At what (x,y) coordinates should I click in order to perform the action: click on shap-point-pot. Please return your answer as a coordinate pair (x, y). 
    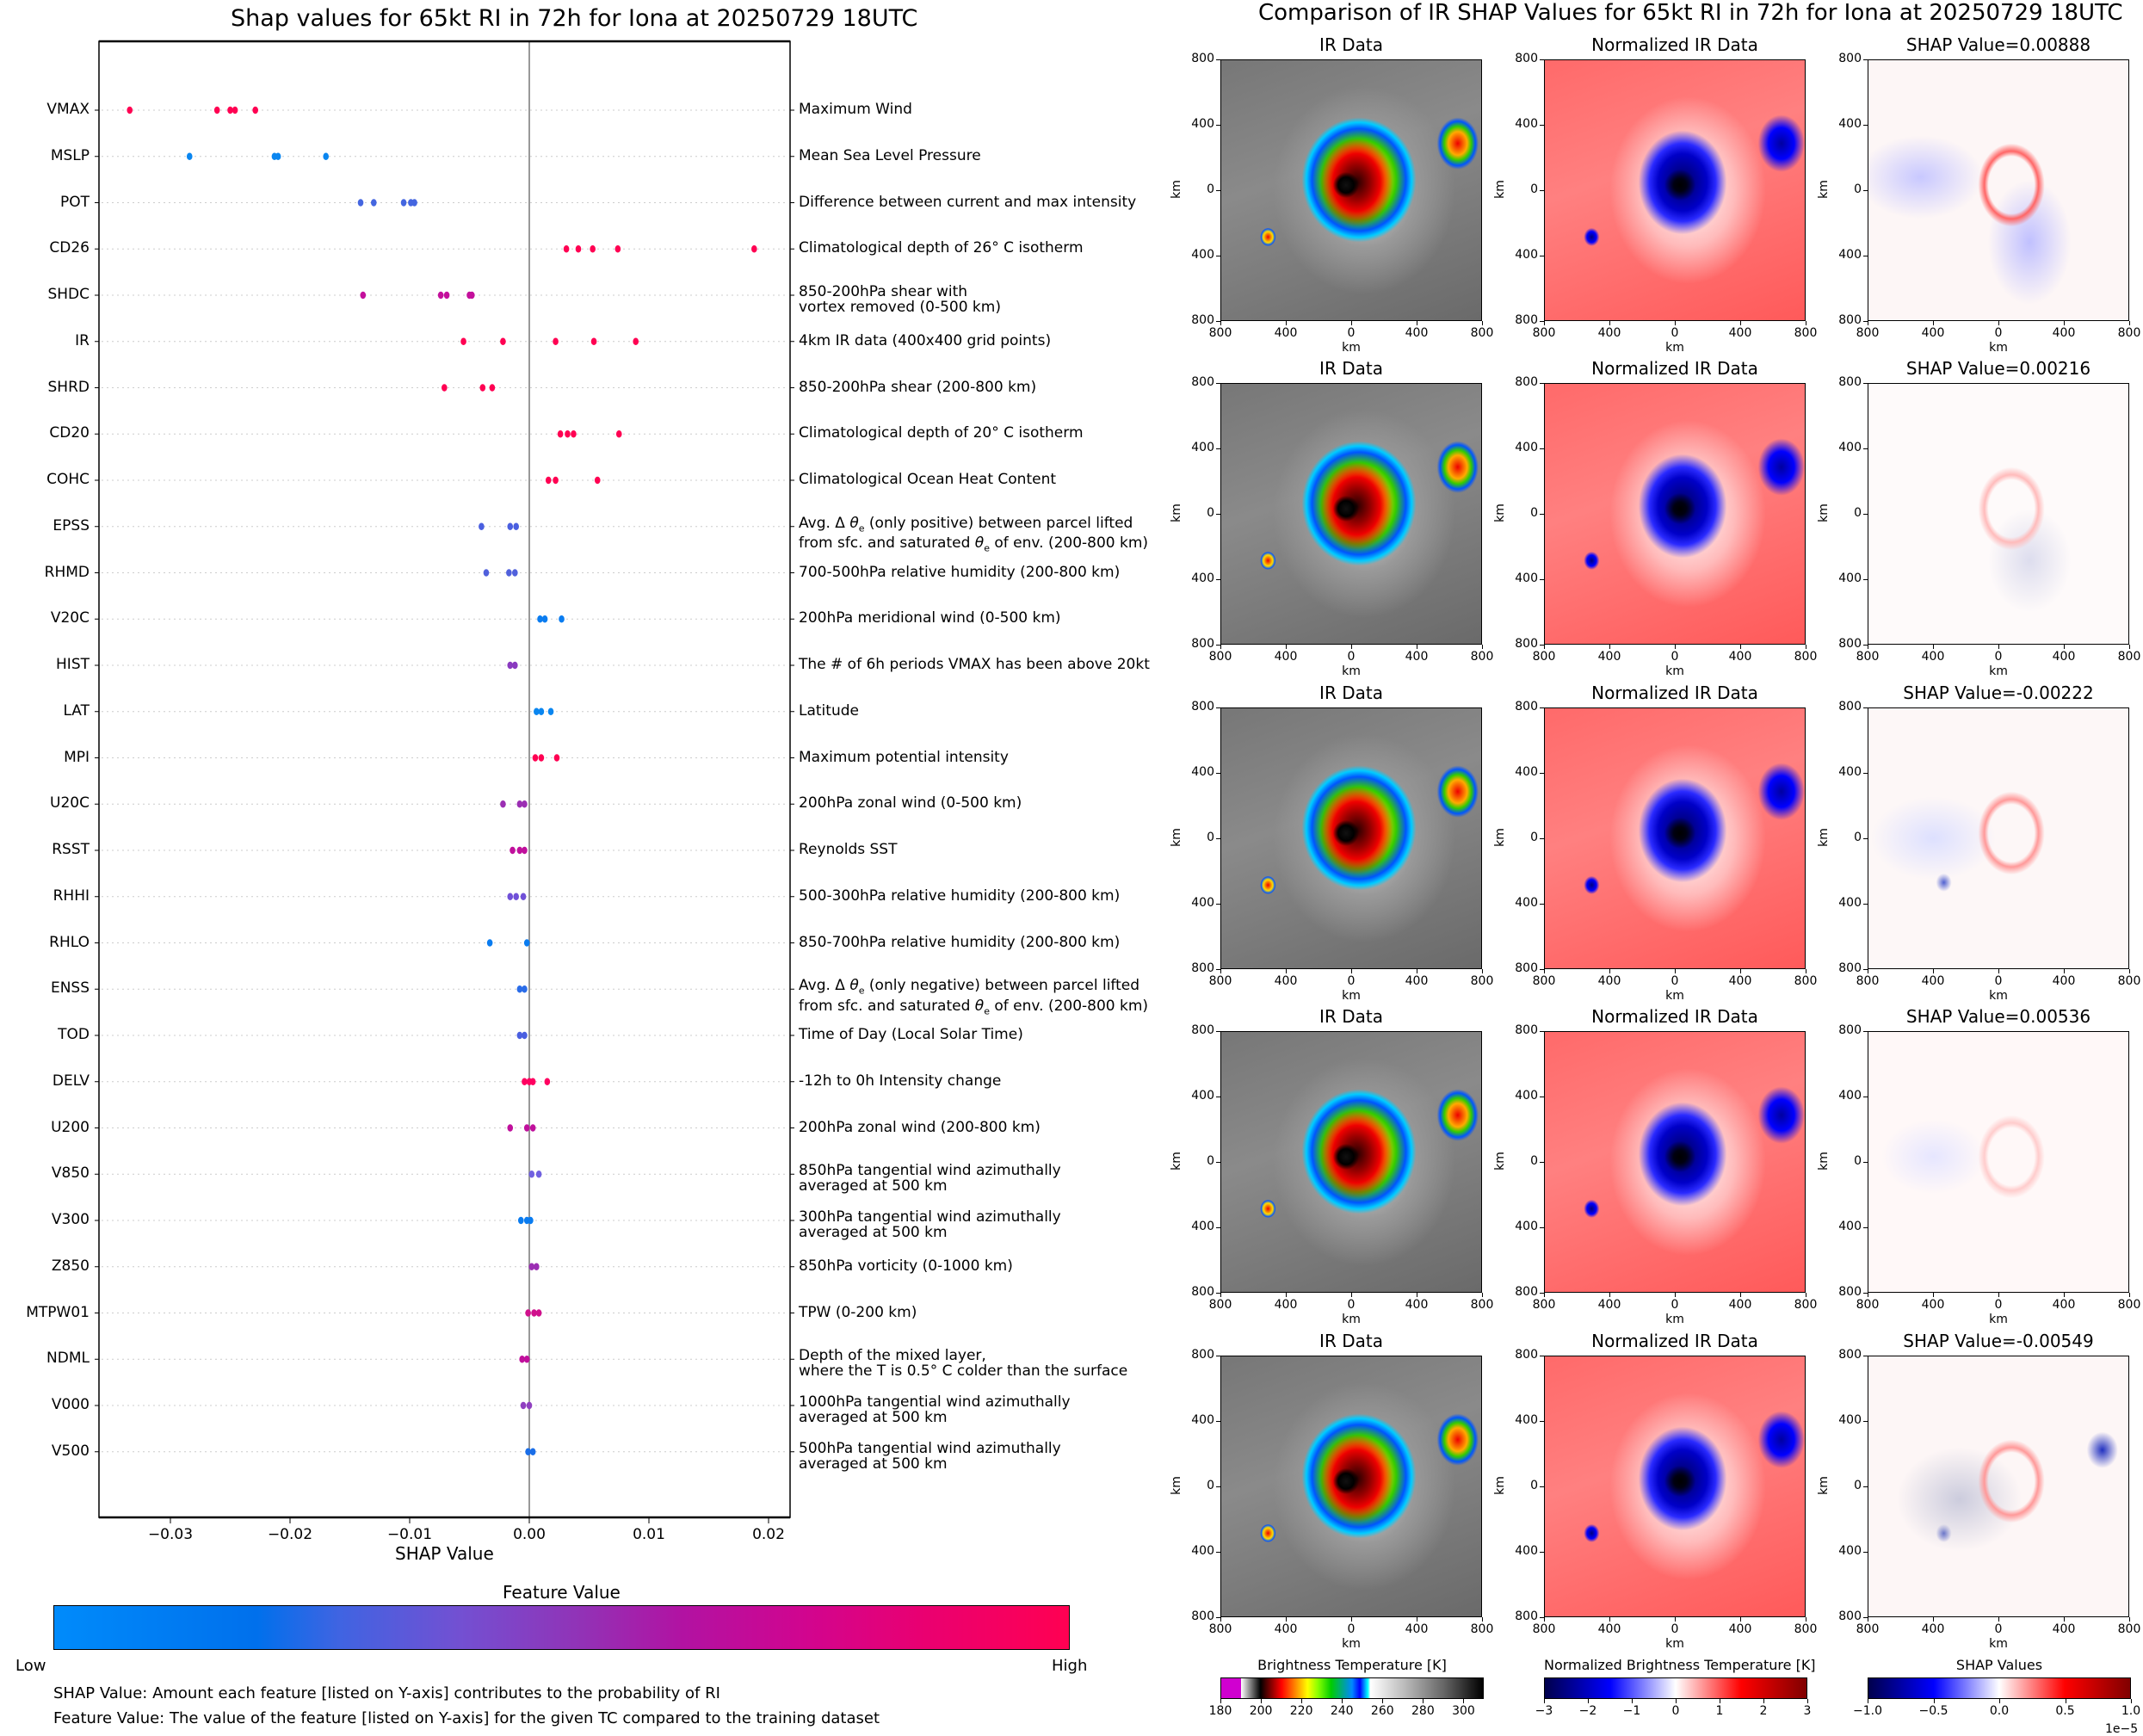
    Looking at the image, I should click on (360, 203).